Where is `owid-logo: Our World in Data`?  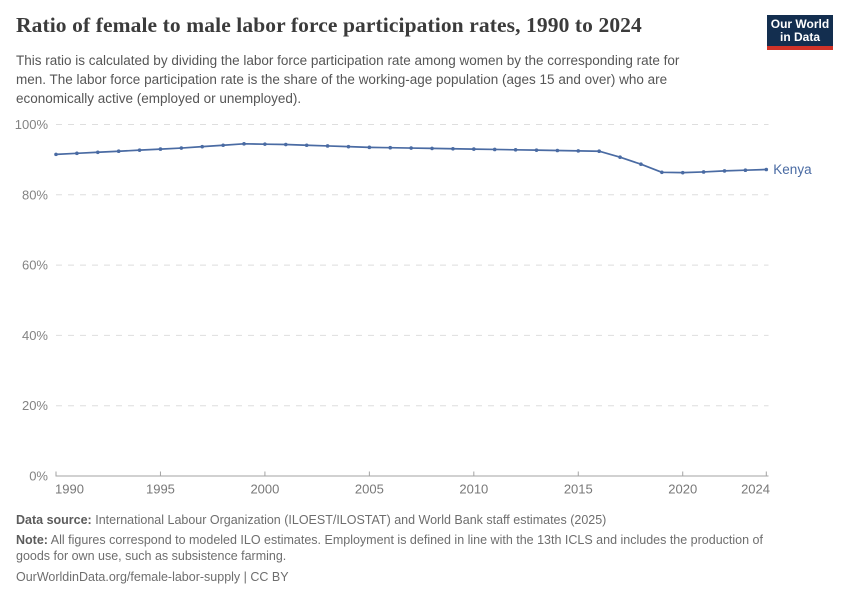
owid-logo: Our World in Data is located at coordinates (800, 32).